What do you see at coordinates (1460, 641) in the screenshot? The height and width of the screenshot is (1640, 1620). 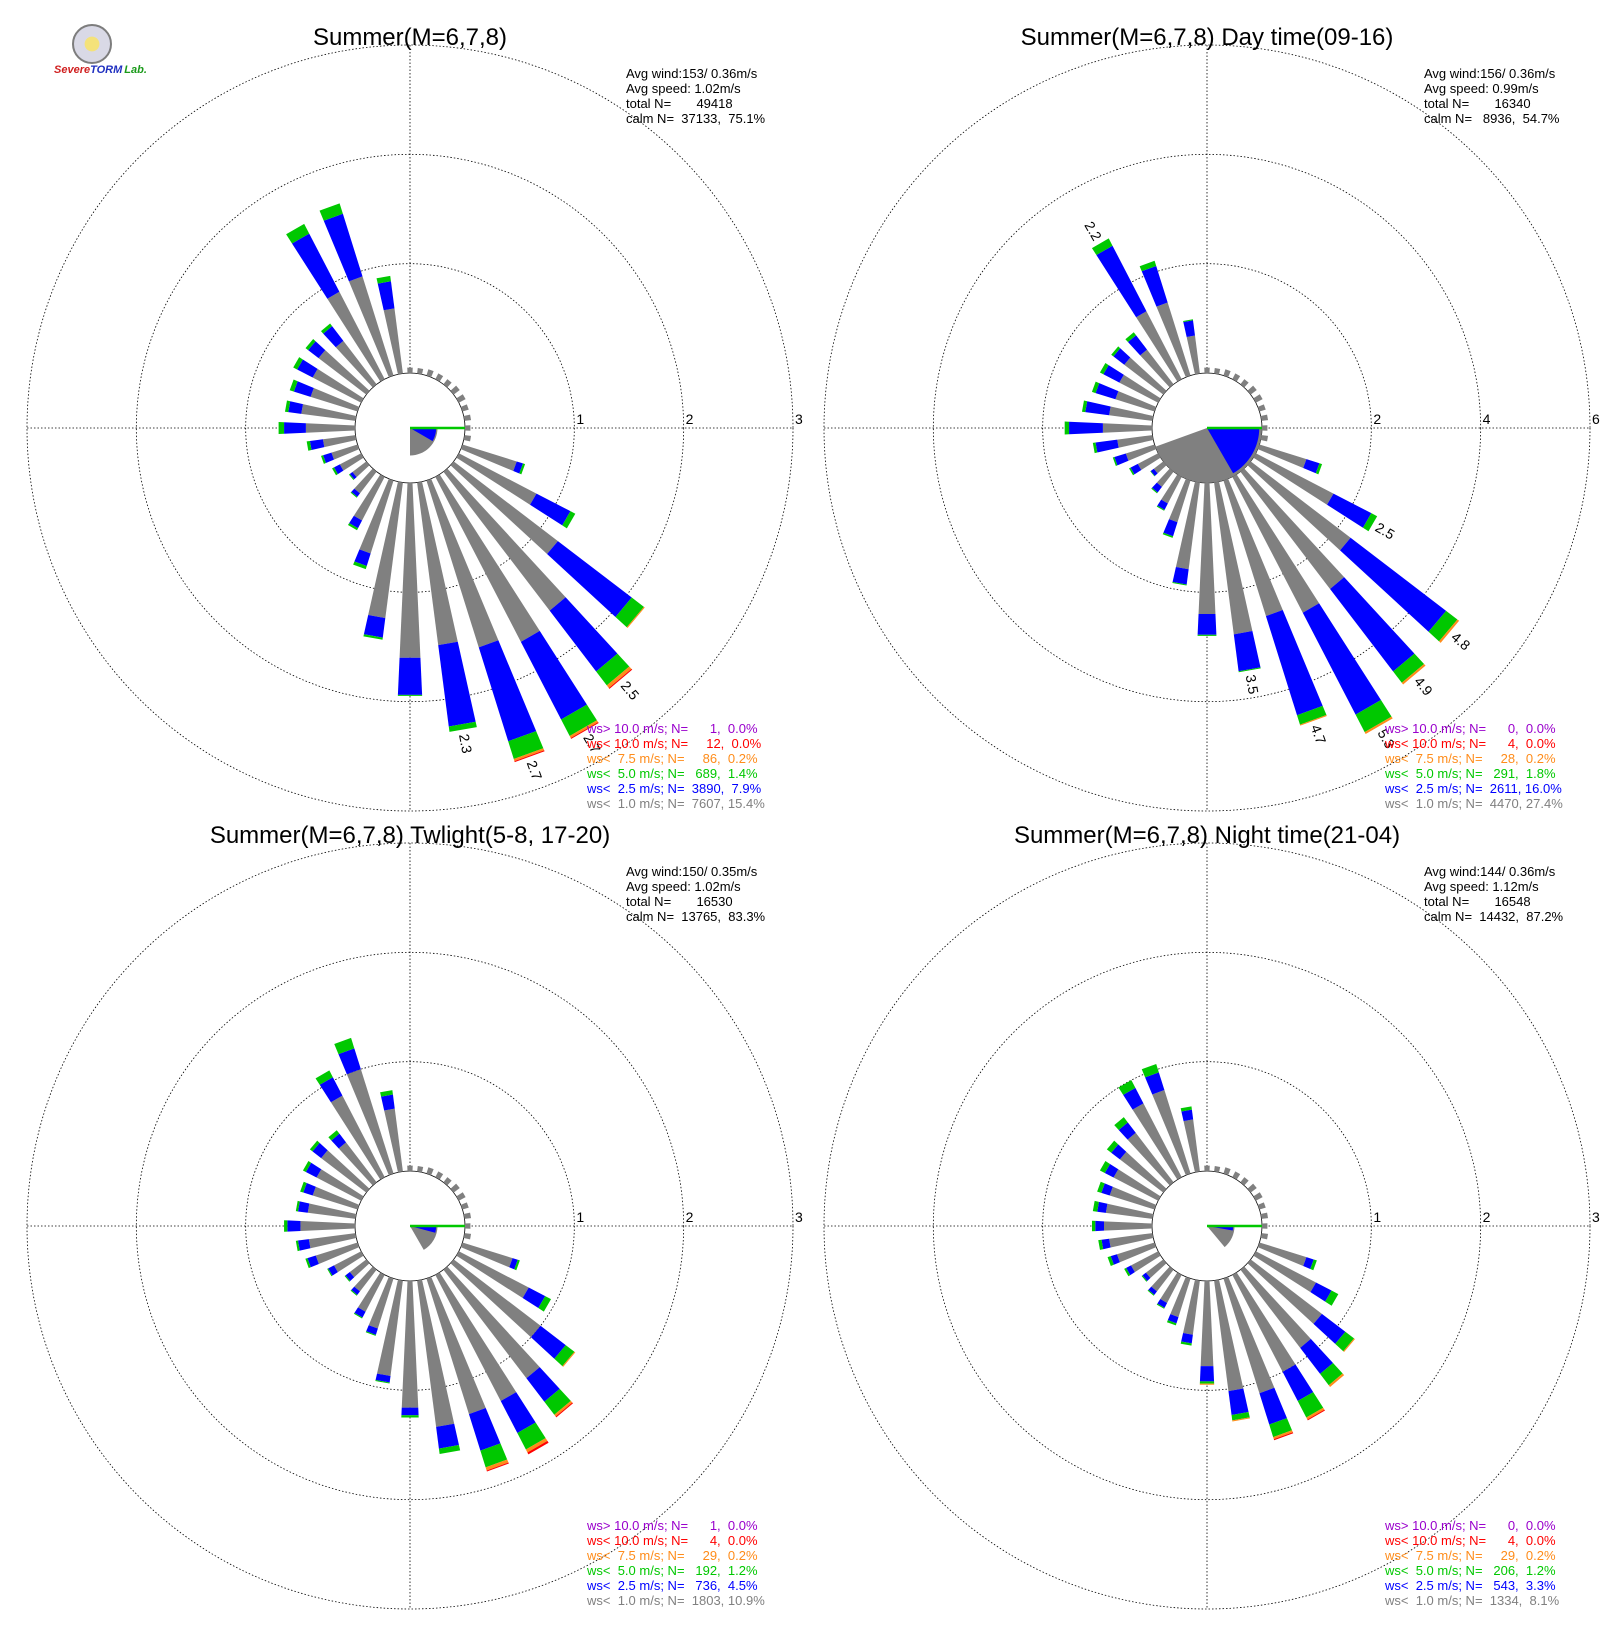 I see `bar-value-label: 4.8` at bounding box center [1460, 641].